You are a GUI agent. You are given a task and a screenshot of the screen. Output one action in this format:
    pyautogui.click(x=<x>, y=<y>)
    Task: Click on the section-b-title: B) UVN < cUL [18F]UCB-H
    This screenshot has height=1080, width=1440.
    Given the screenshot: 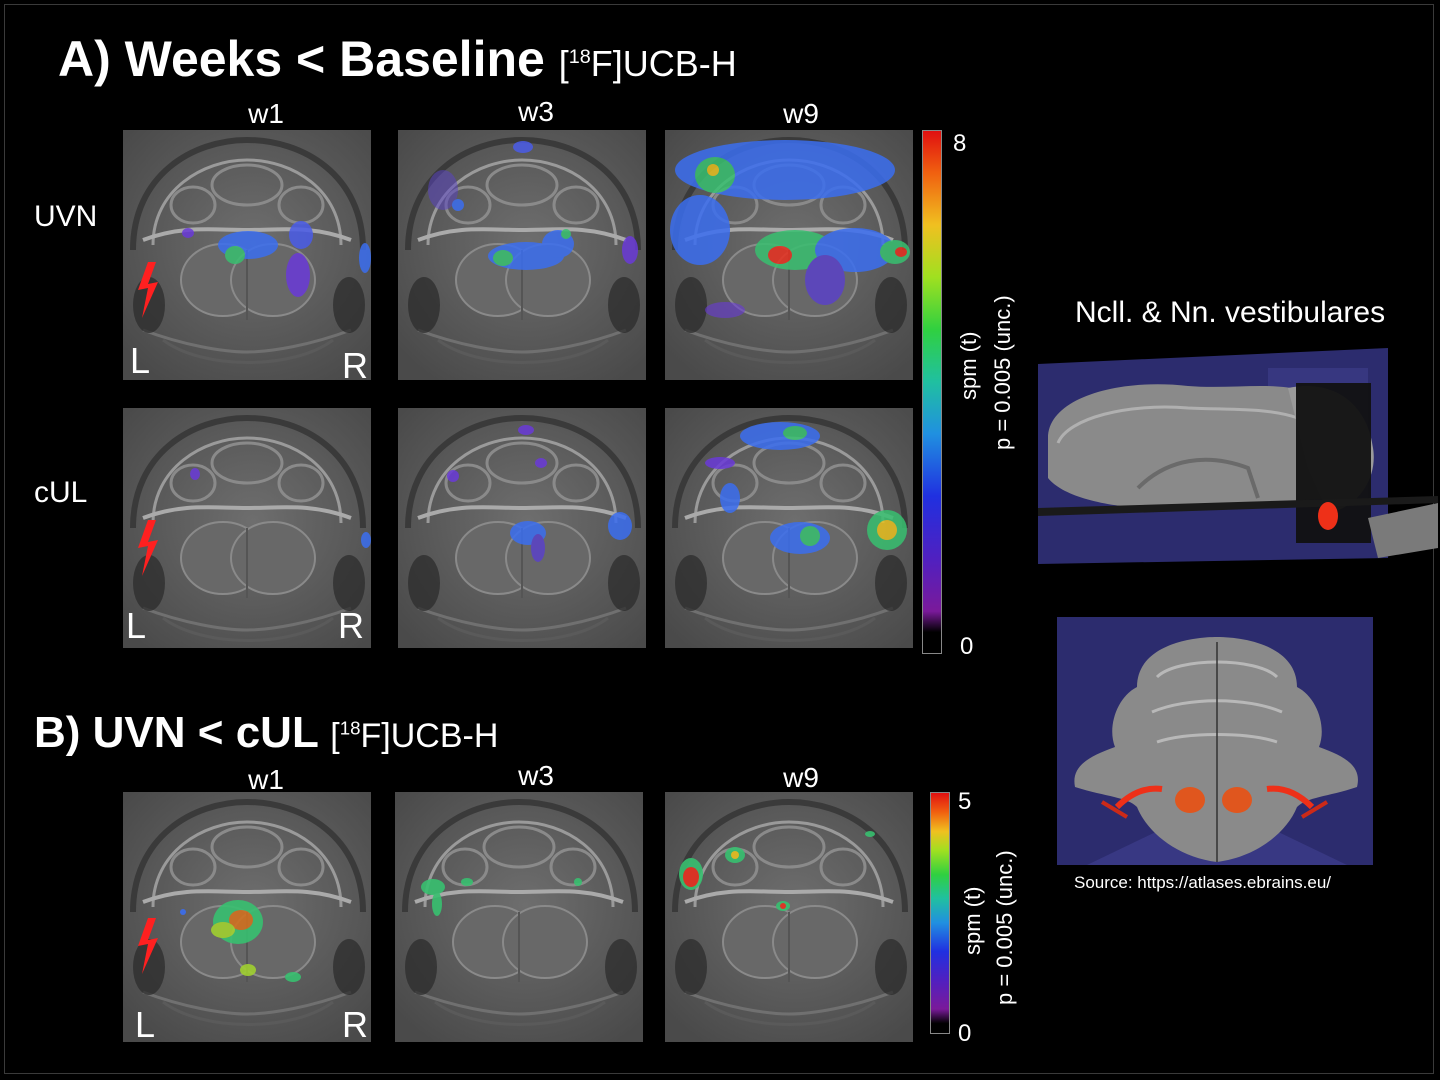 What is the action you would take?
    pyautogui.click(x=266, y=733)
    